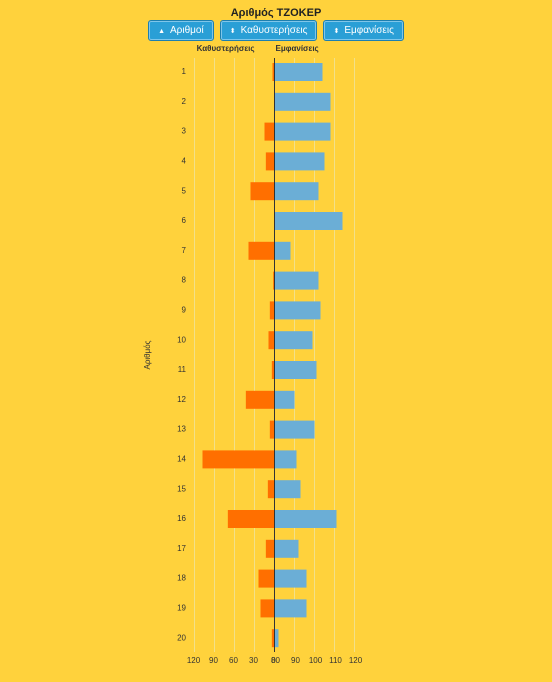  I want to click on y-tick-label: 8, so click(184, 280).